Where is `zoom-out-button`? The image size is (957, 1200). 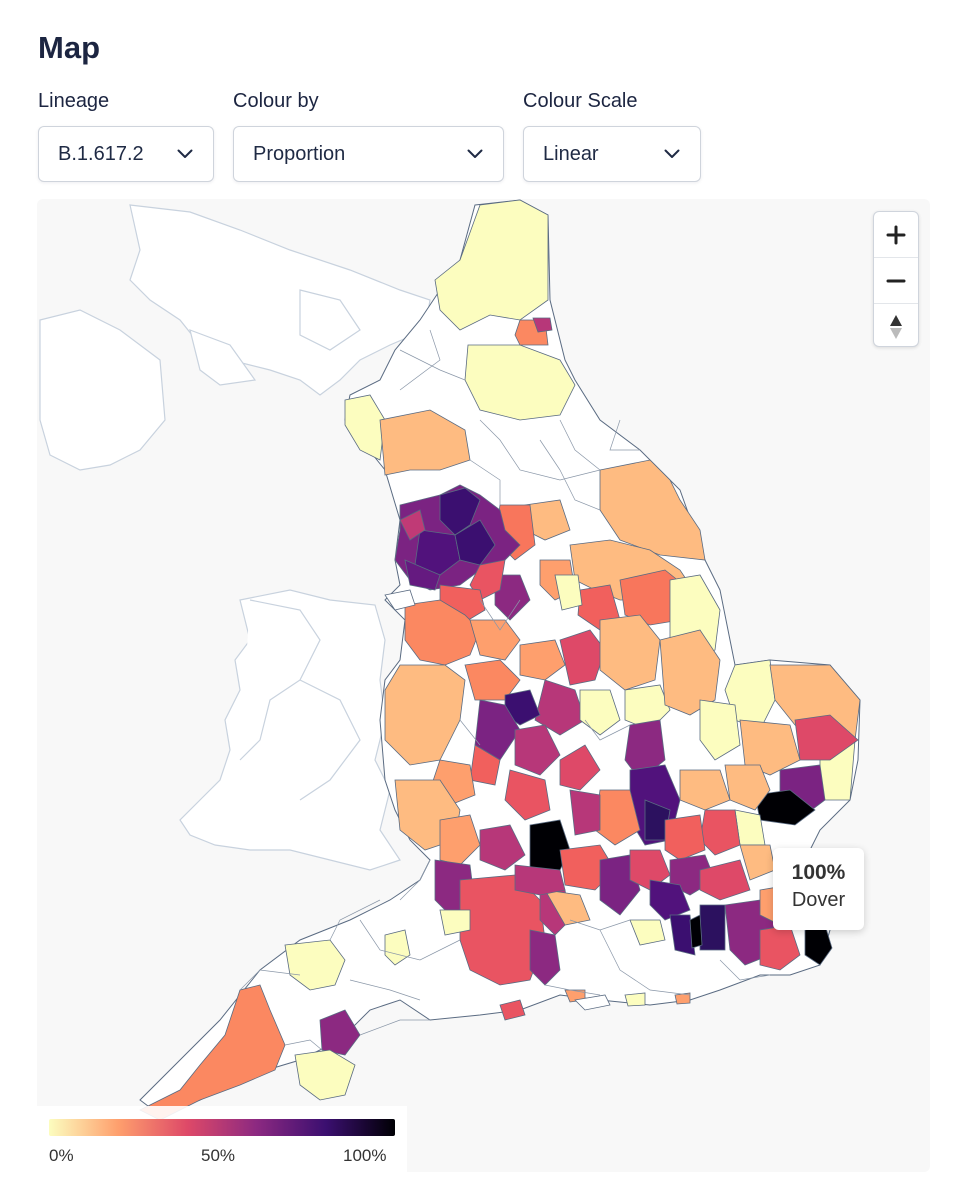
zoom-out-button is located at coordinates (896, 281).